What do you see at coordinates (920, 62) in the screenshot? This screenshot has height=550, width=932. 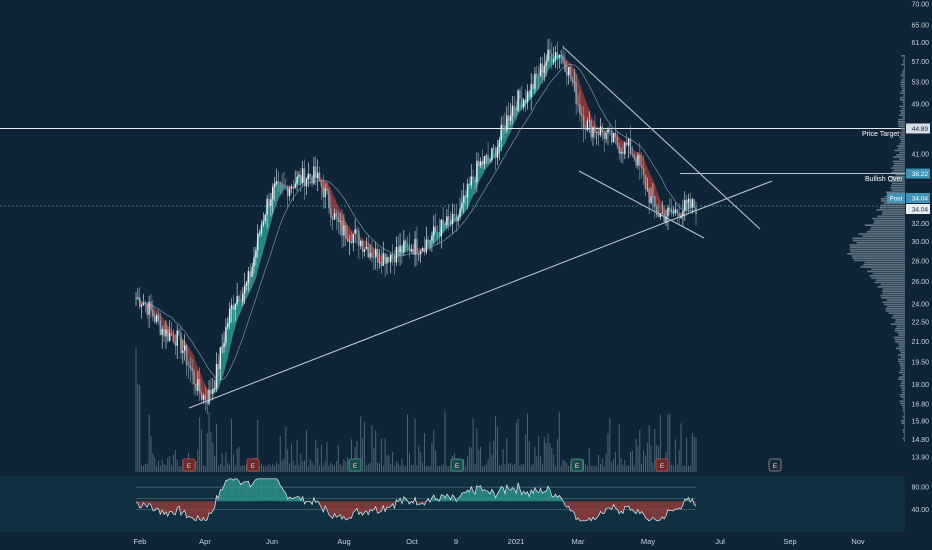 I see `price-tick: 57.00` at bounding box center [920, 62].